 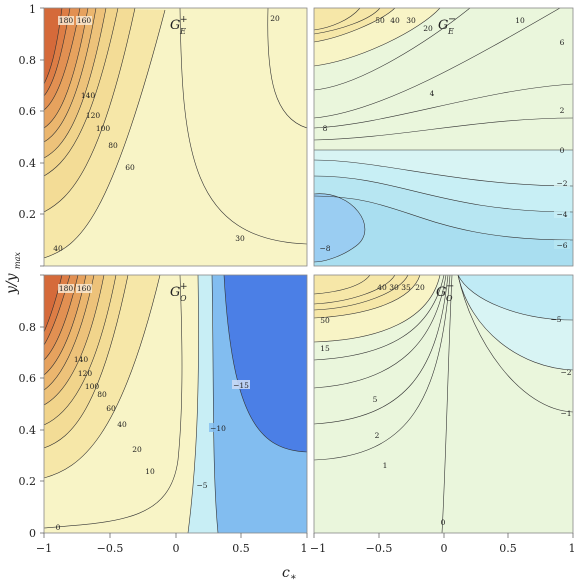 I want to click on contour-label: 120, so click(x=85, y=373).